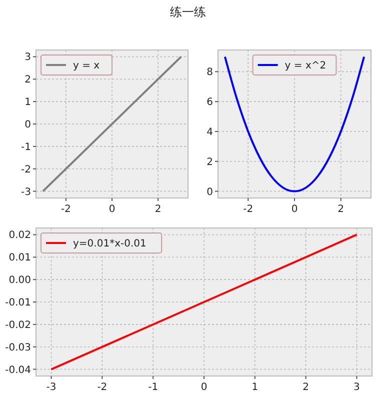 This screenshot has height=395, width=377. I want to click on y-tick-label: -0.03, so click(18, 348).